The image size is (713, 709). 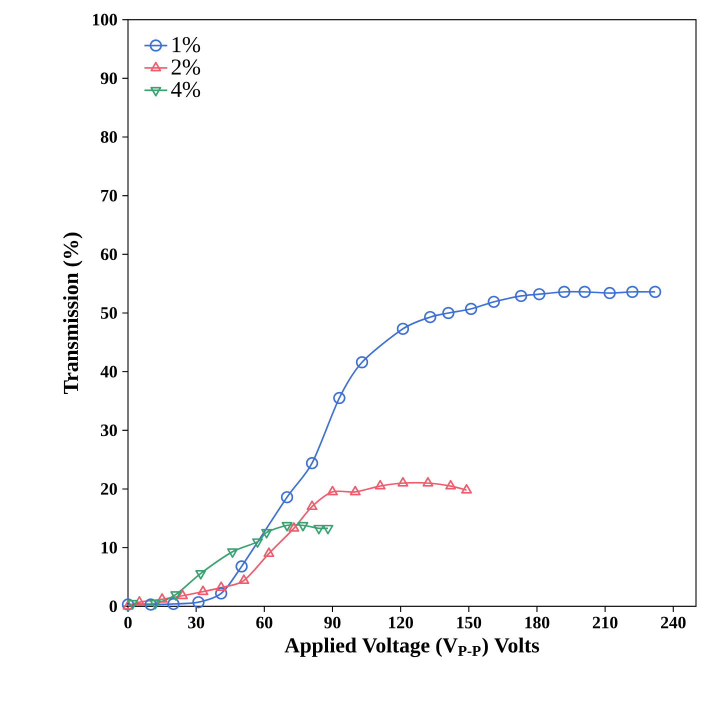 I want to click on x-tick-label: 120, so click(x=401, y=622).